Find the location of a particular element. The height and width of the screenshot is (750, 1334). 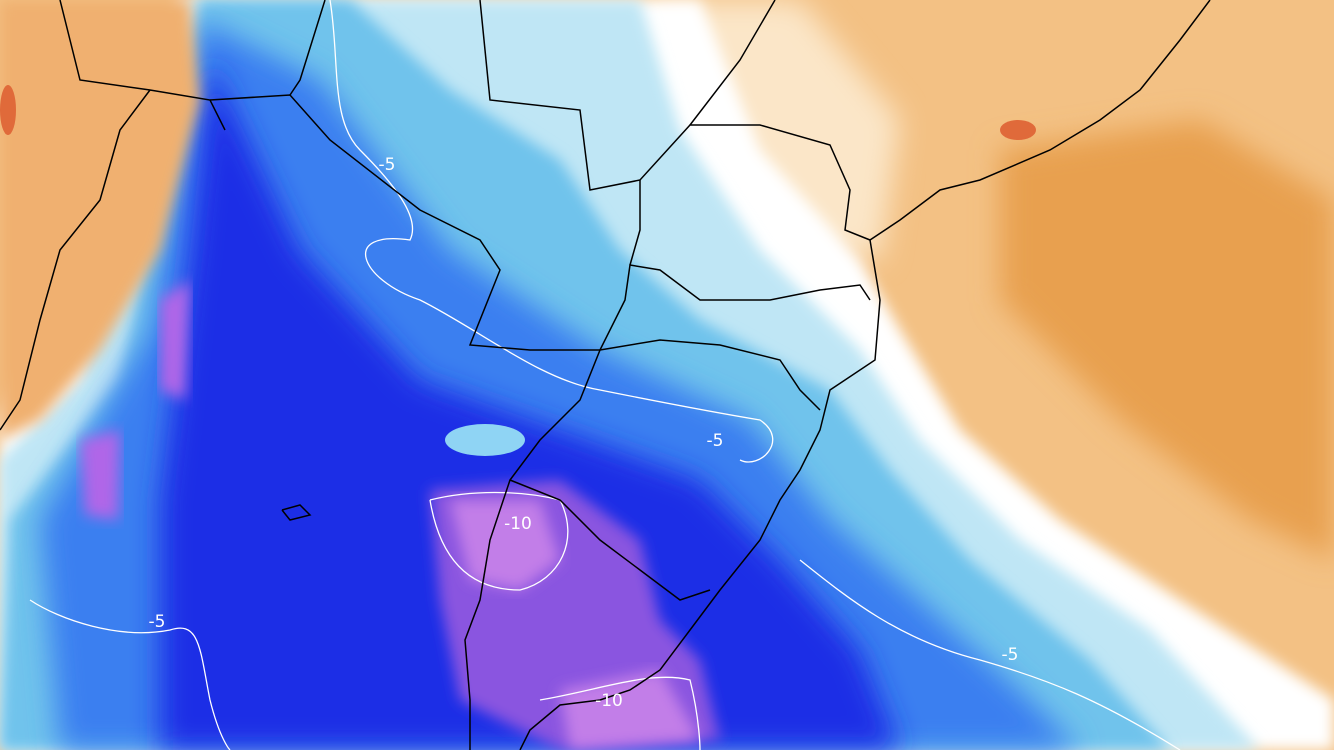

coast is located at coordinates (1040, 120).